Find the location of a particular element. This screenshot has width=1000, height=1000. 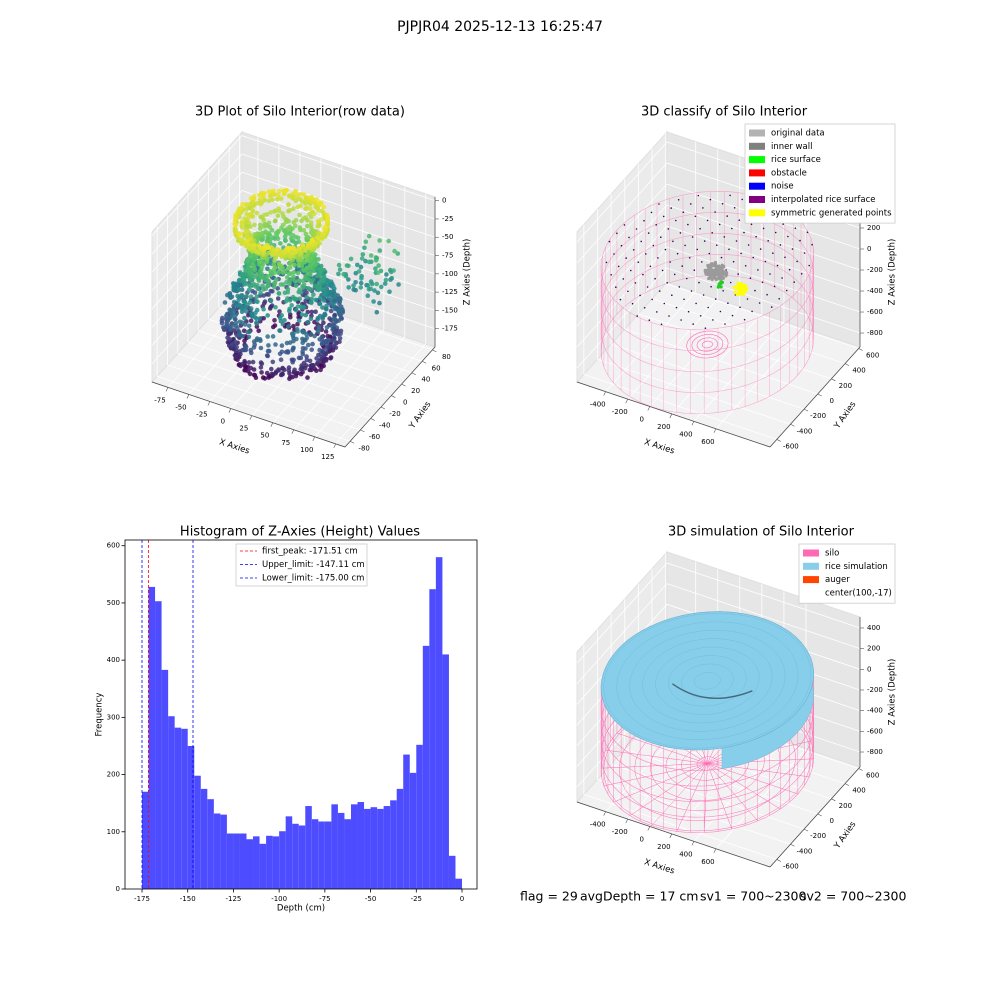

x-tick-label: -75 is located at coordinates (159, 400).